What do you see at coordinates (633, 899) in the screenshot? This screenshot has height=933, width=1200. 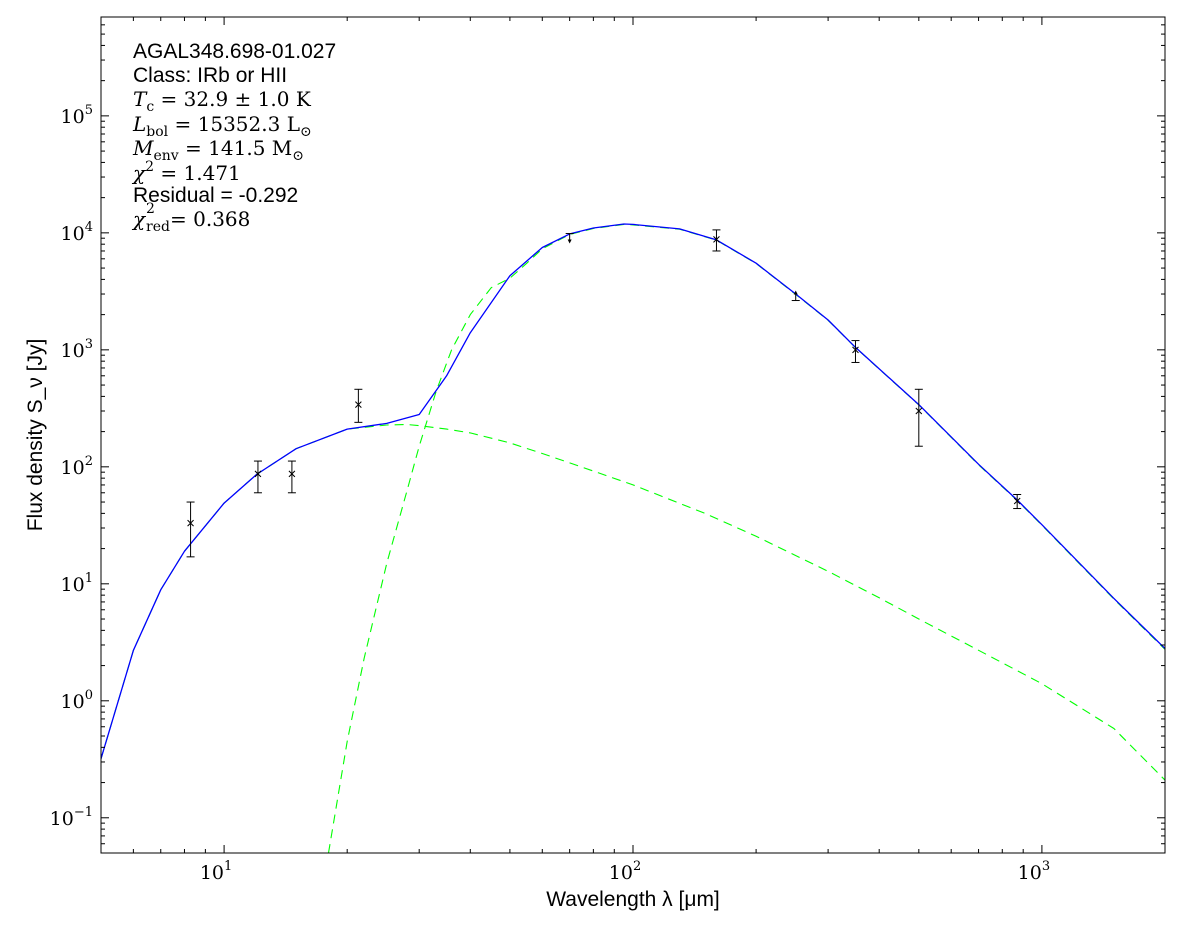 I see `x-axis-label: Wavelength λ [μm]` at bounding box center [633, 899].